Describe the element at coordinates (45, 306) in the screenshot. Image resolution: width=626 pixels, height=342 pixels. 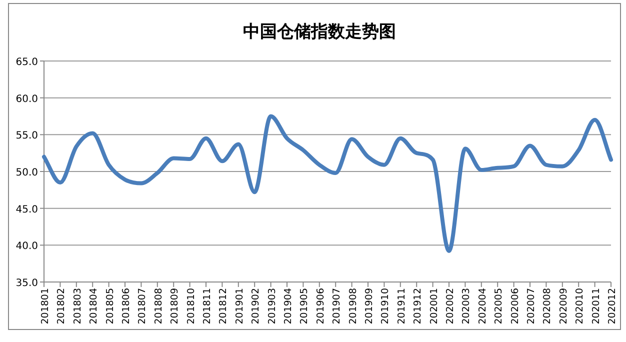
I see `x-tick-label: 201801` at that location.